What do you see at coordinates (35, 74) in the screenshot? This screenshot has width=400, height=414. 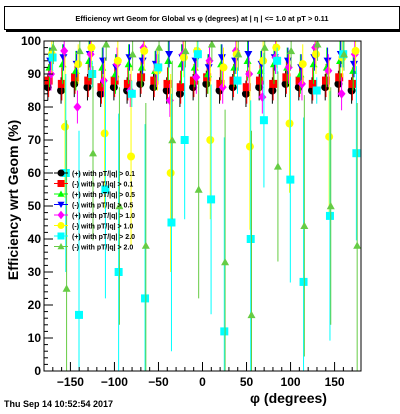 I see `y-tick-label: 90` at bounding box center [35, 74].